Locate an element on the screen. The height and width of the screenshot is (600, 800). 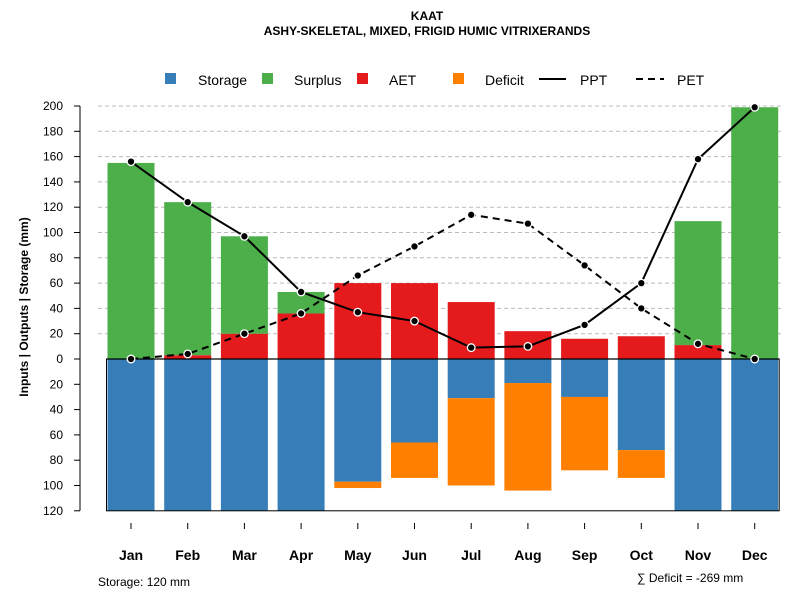
legend-label-surplus: Surplus is located at coordinates (317, 80).